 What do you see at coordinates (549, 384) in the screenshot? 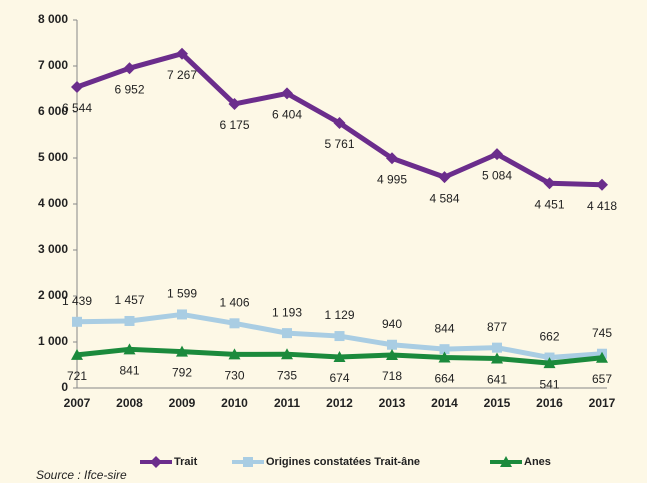
I see `data-label: 541` at bounding box center [549, 384].